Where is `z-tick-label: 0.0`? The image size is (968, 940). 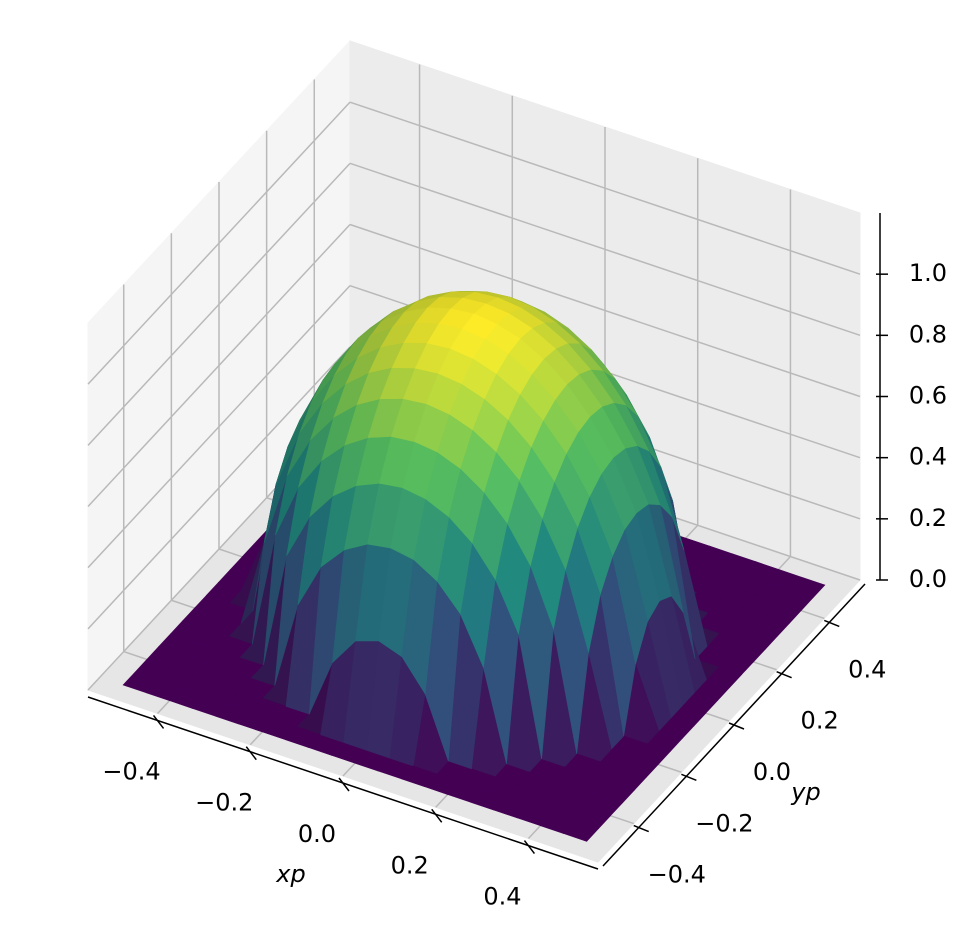
z-tick-label: 0.0 is located at coordinates (928, 579).